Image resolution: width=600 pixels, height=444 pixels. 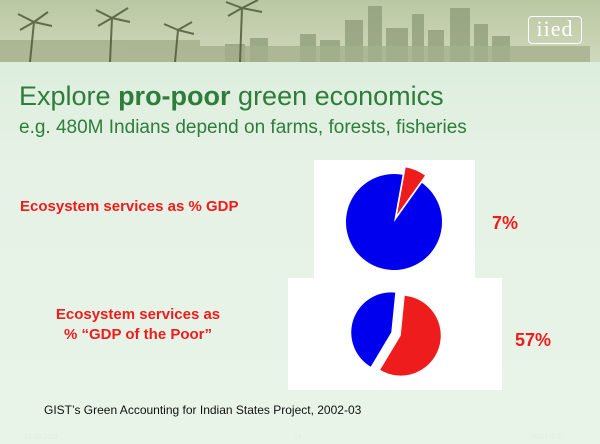 I want to click on pie-1-label: Ecosystem services as % GDP, so click(x=129, y=206).